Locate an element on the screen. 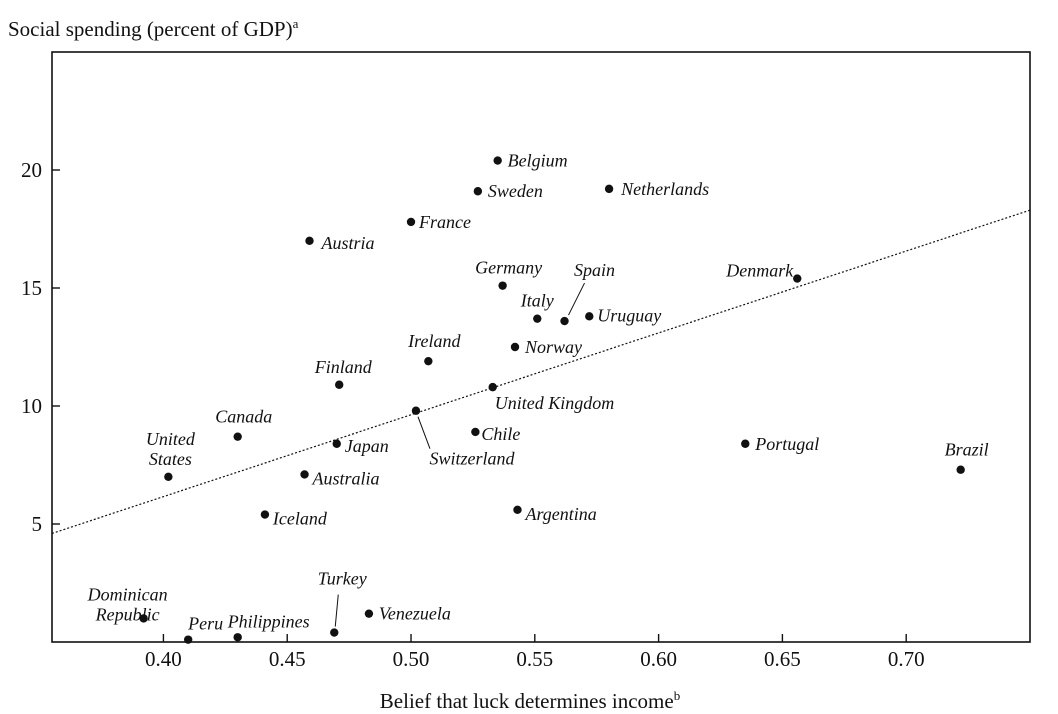  data-point-turkey is located at coordinates (334, 632).